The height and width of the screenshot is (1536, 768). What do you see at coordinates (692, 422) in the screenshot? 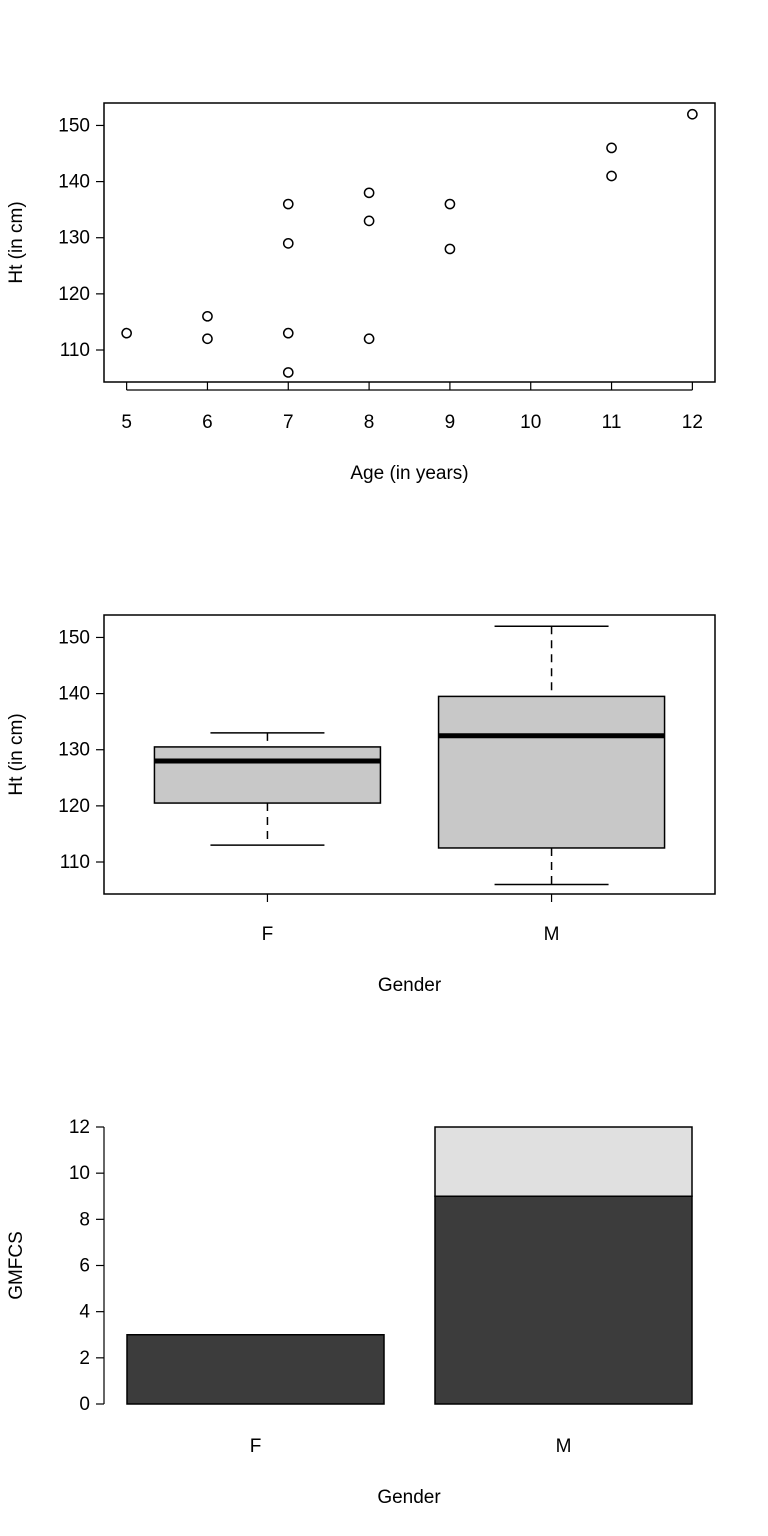
I see `x-tick-label: 12` at bounding box center [692, 422].